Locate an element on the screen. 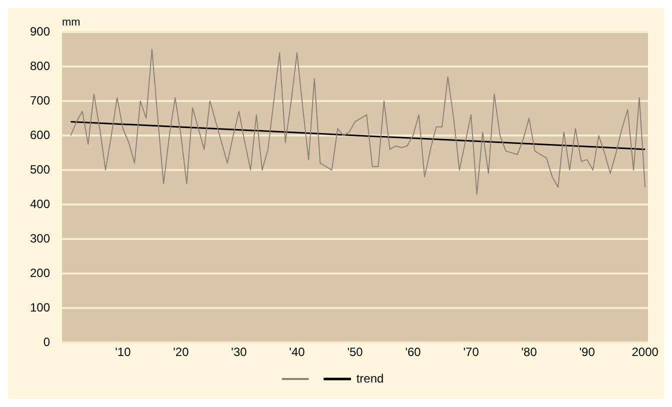 The width and height of the screenshot is (672, 407). x-tick-label: 2000 is located at coordinates (645, 352).